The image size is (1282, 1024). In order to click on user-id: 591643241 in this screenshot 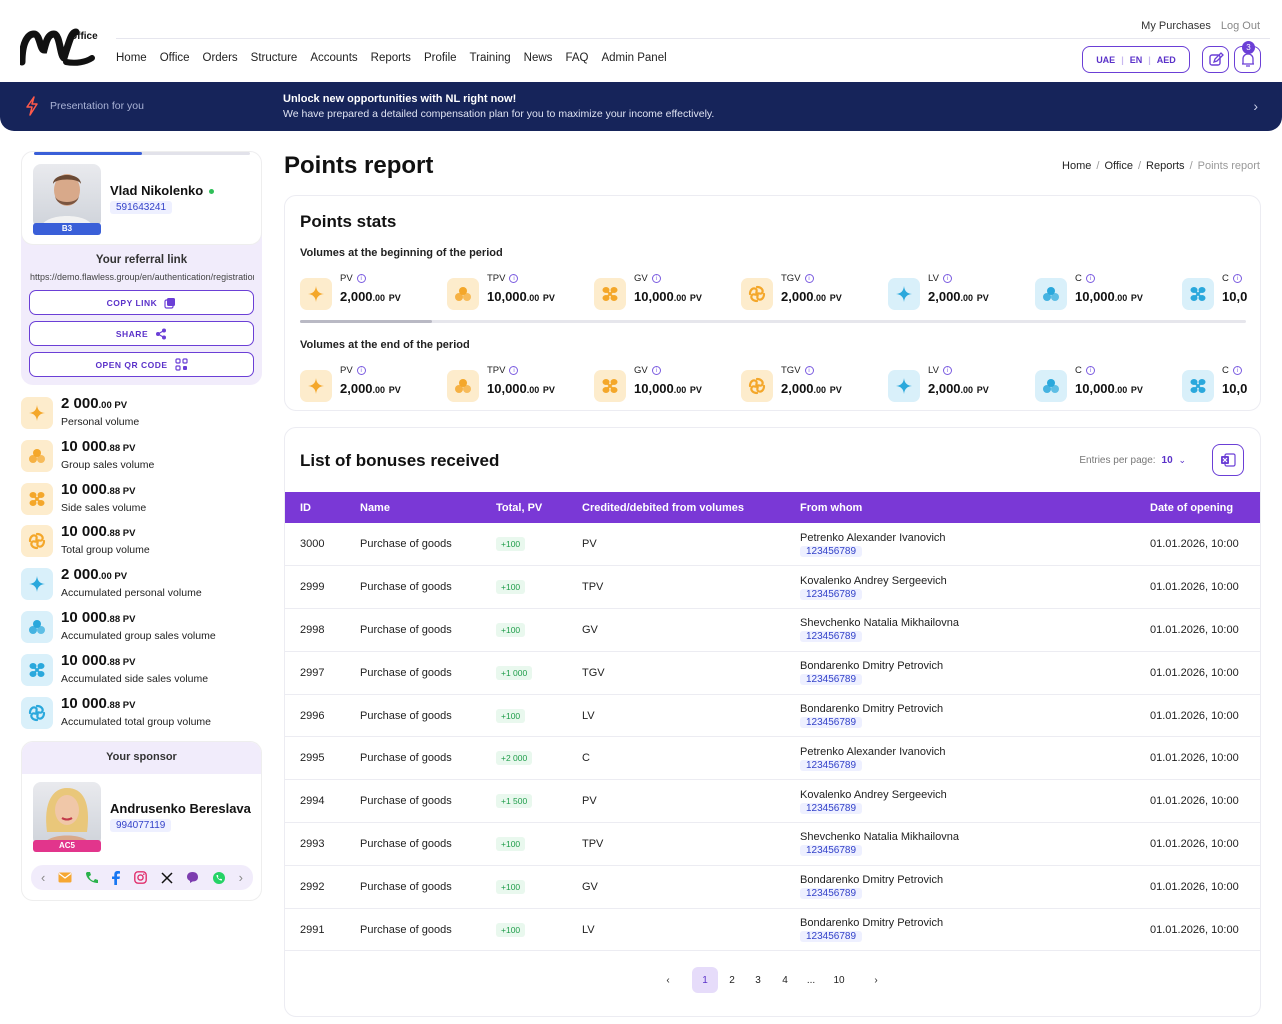, I will do `click(141, 207)`.